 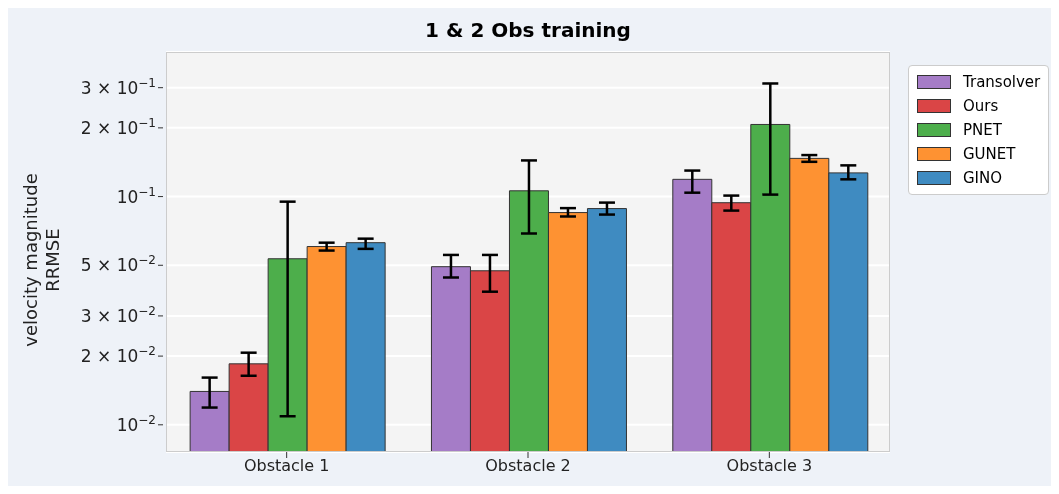 What do you see at coordinates (528, 30) in the screenshot?
I see `chart-title: 1 & 2 Obs training` at bounding box center [528, 30].